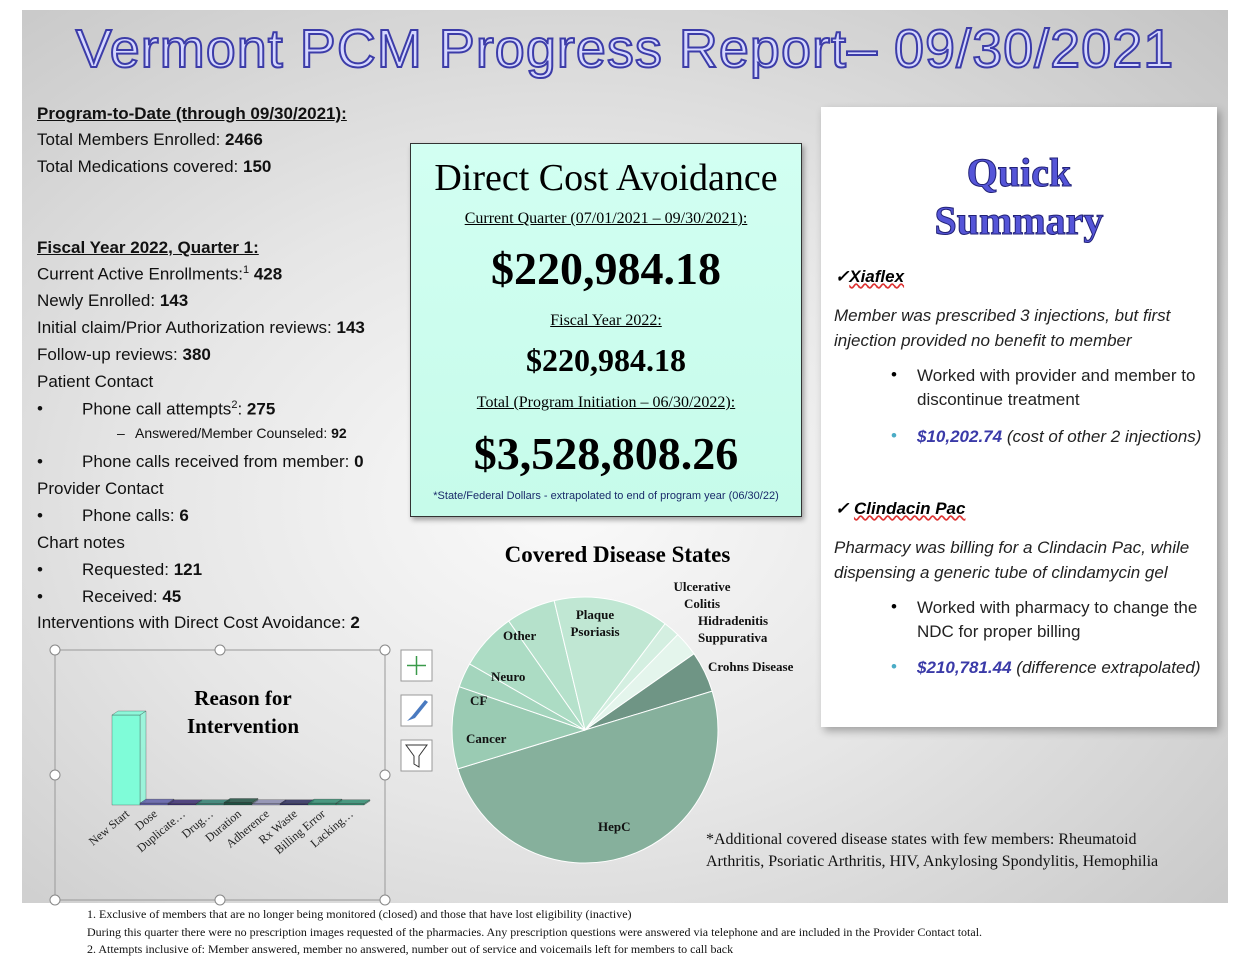 The height and width of the screenshot is (957, 1243). I want to click on amount-note: (difference extrapolated), so click(1108, 667).